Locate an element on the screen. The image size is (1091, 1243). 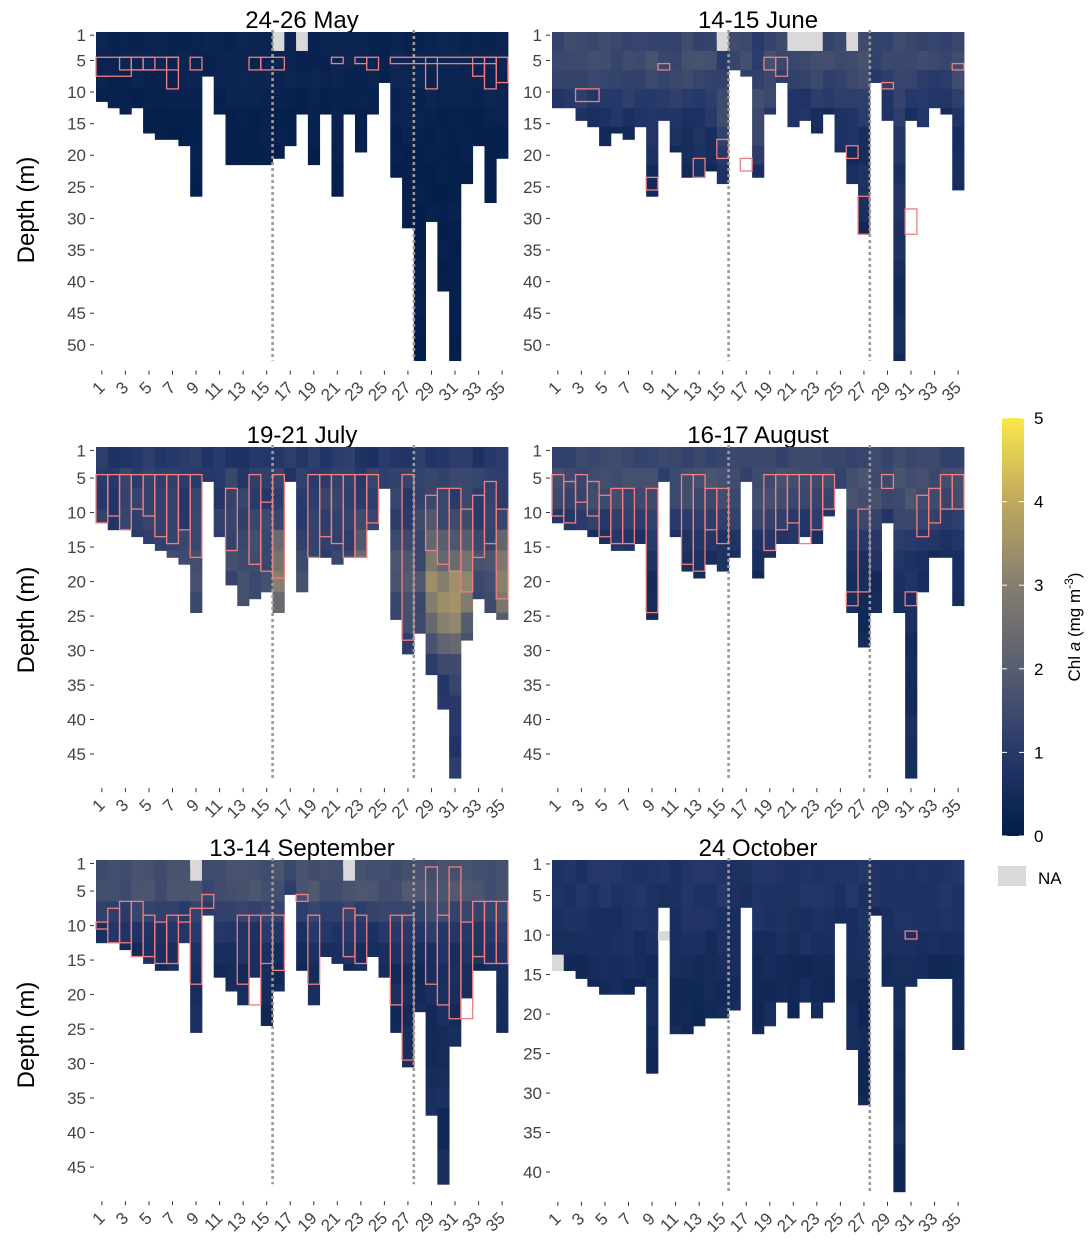
x-tick-label: 1 is located at coordinates (99, 806).